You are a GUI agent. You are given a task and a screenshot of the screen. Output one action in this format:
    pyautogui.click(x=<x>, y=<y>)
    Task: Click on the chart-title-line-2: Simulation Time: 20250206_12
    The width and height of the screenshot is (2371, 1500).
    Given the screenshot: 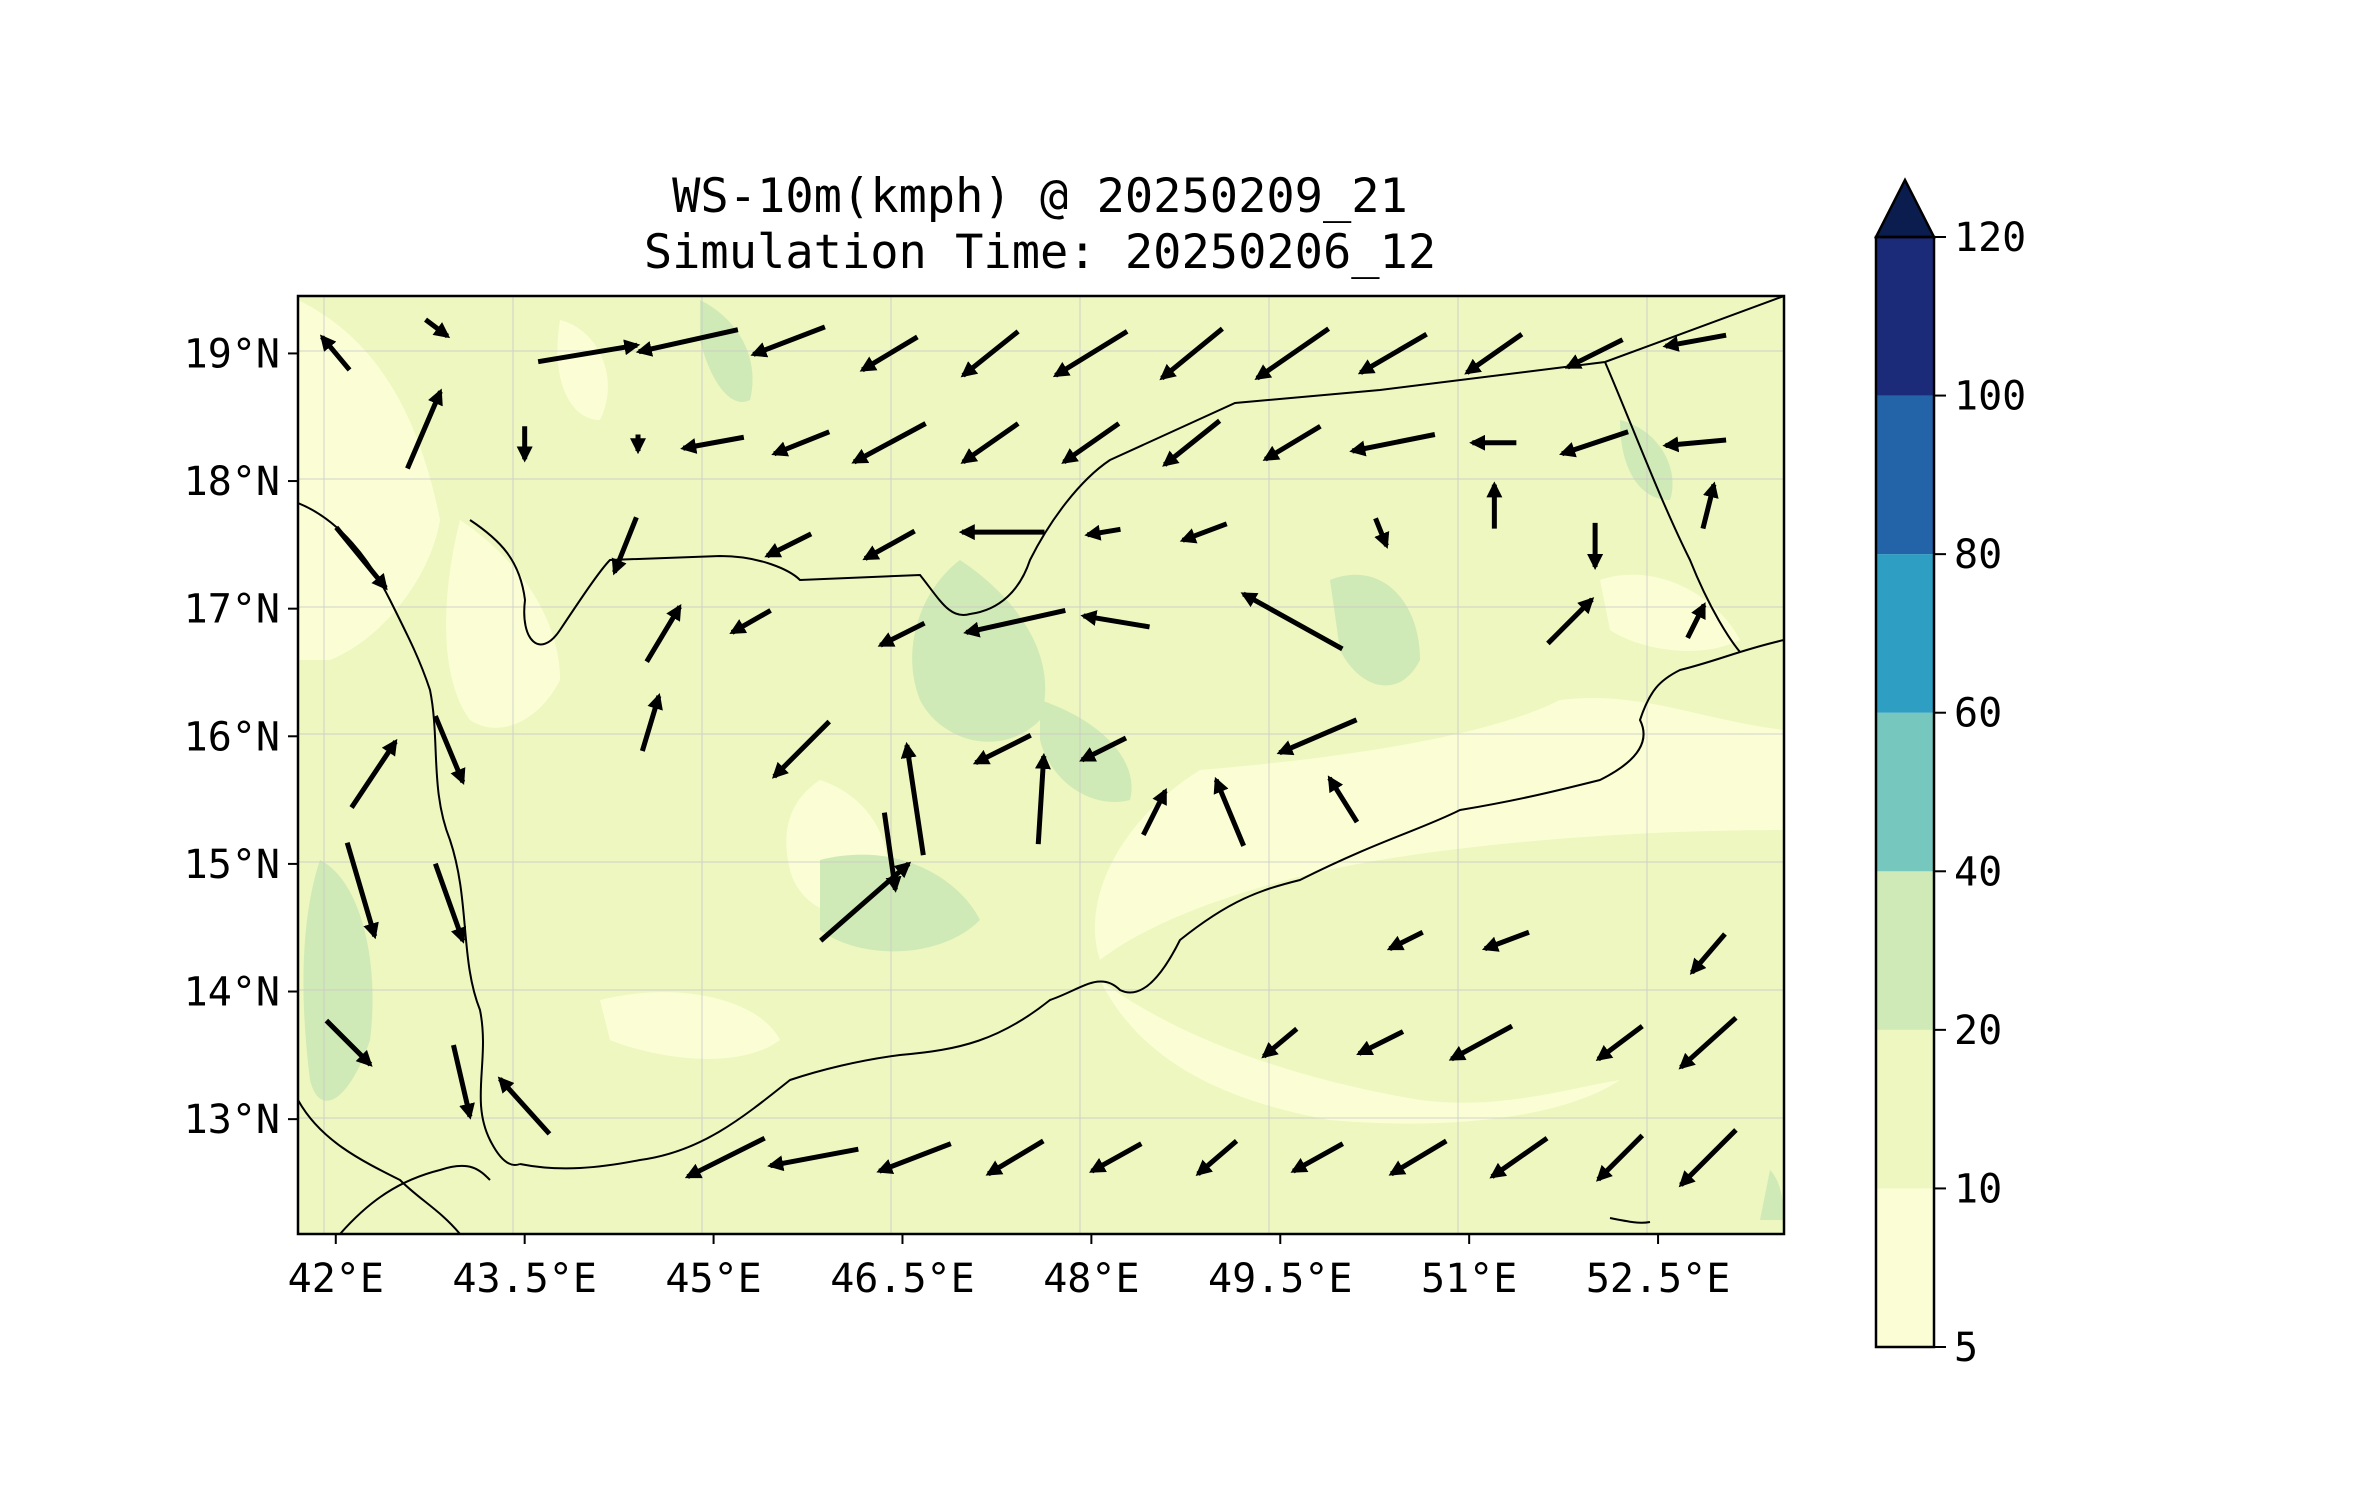 What is the action you would take?
    pyautogui.click(x=1040, y=252)
    